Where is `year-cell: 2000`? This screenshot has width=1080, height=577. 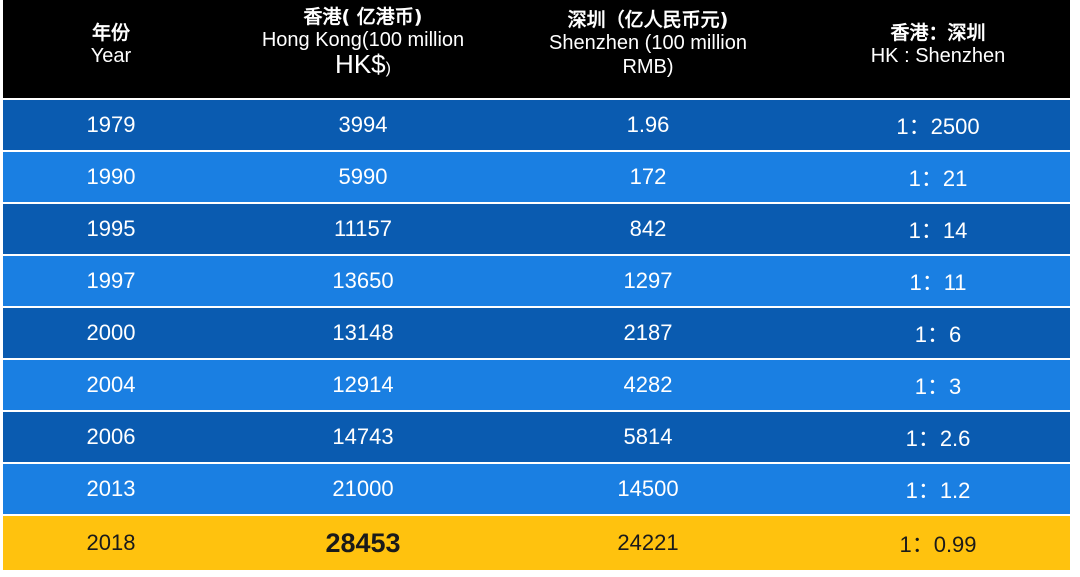
year-cell: 2000 is located at coordinates (111, 332).